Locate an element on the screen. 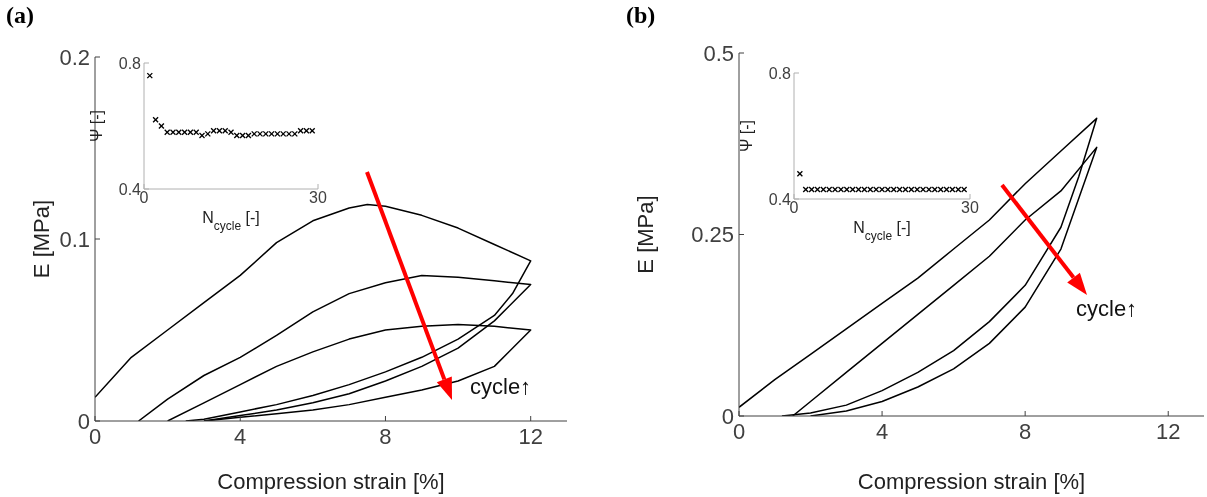  chart-title: (a) is located at coordinates (20, 15).